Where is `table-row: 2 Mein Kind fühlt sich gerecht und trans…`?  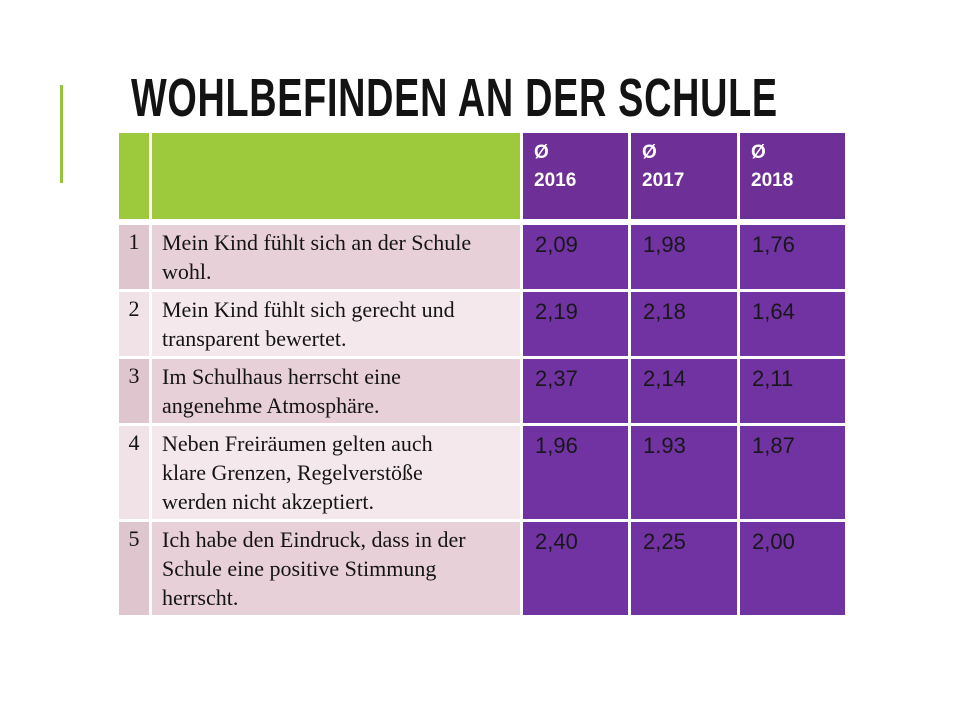 table-row: 2 Mein Kind fühlt sich gerecht und trans… is located at coordinates (482, 324).